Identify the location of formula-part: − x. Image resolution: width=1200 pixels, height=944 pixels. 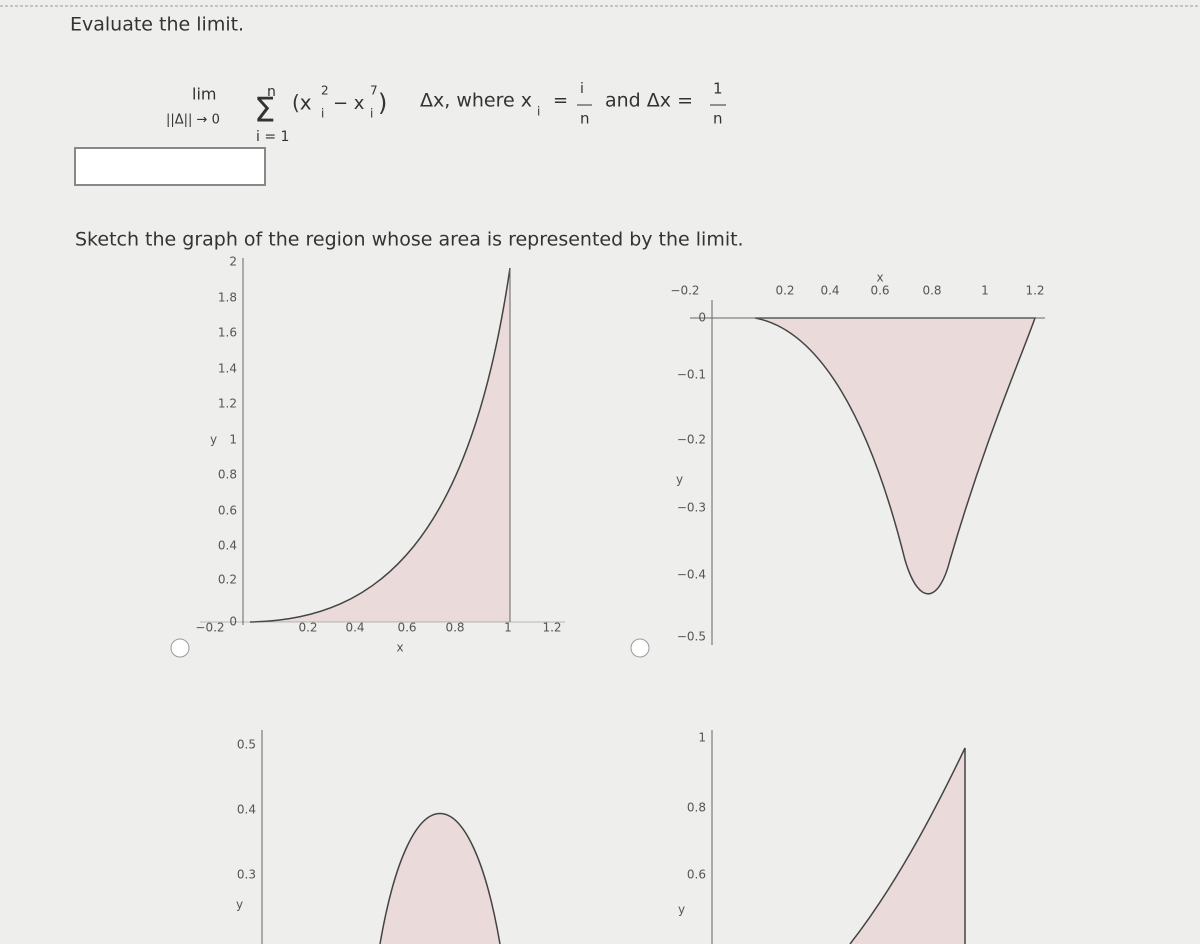
(349, 103).